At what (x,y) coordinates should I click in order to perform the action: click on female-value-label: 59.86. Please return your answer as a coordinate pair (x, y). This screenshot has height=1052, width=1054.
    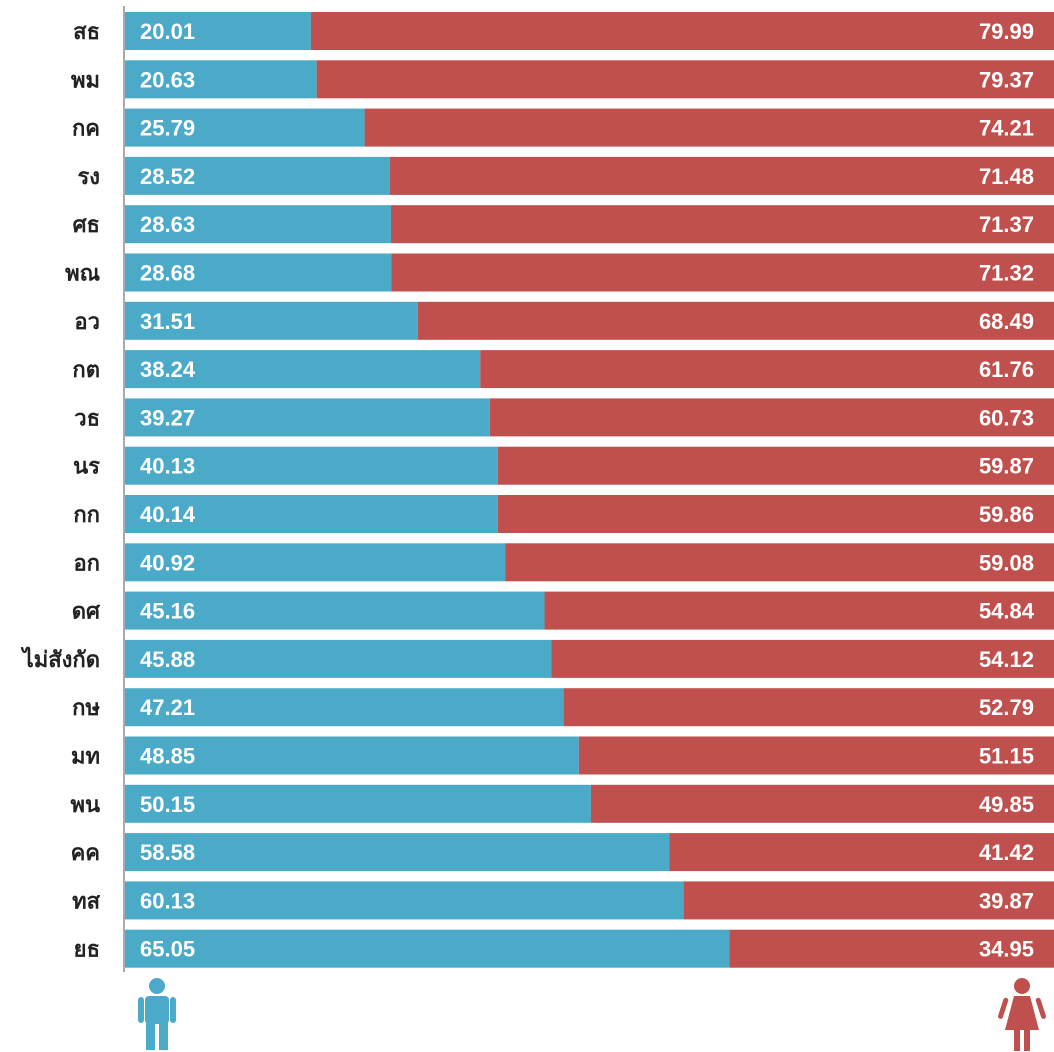
    Looking at the image, I should click on (1006, 514).